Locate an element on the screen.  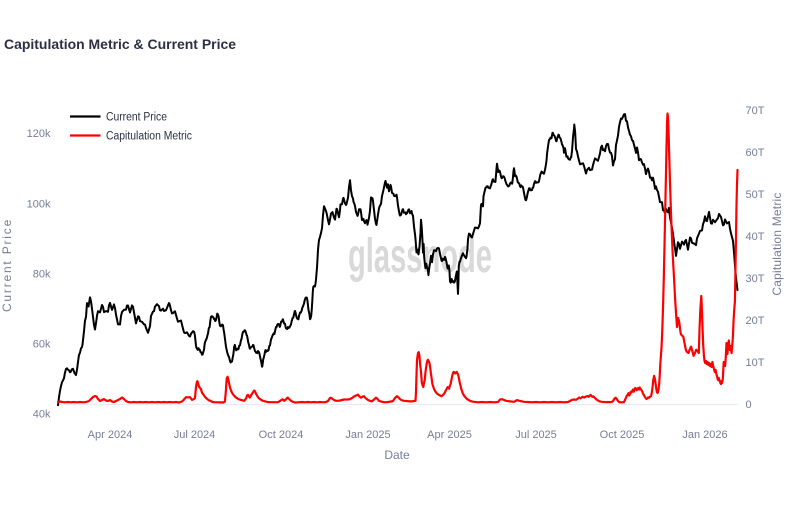
svg-text: Apr 2024 is located at coordinates (110, 435).